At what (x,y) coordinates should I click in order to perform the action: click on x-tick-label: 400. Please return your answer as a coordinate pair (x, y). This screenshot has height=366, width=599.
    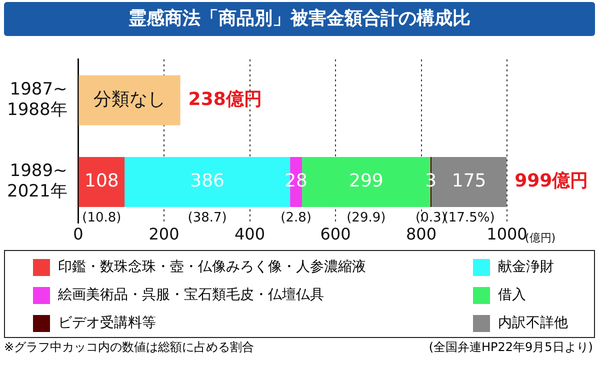
    Looking at the image, I should click on (250, 234).